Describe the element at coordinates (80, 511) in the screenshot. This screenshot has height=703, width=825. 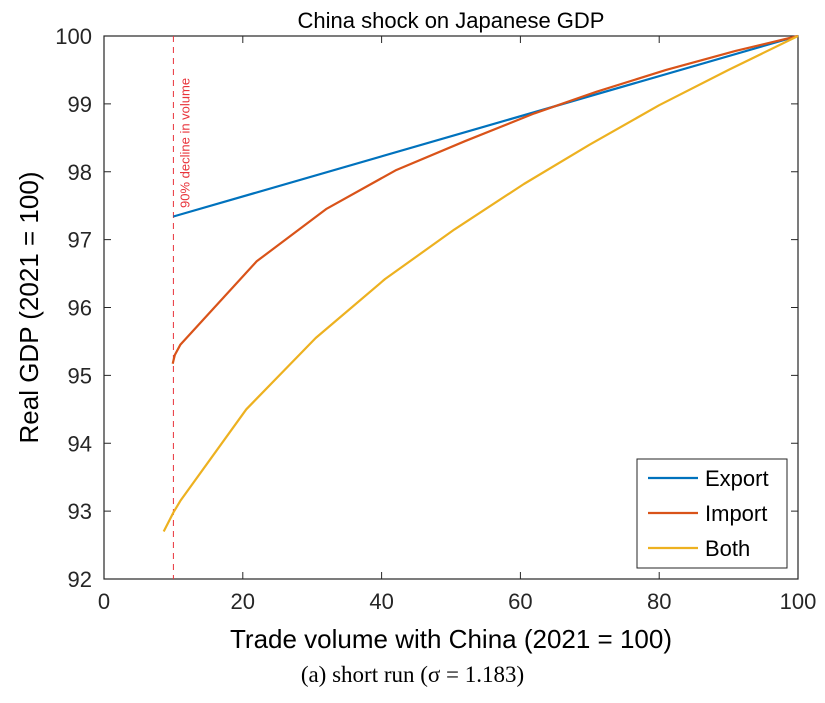
I see `y-tick-label: 93` at that location.